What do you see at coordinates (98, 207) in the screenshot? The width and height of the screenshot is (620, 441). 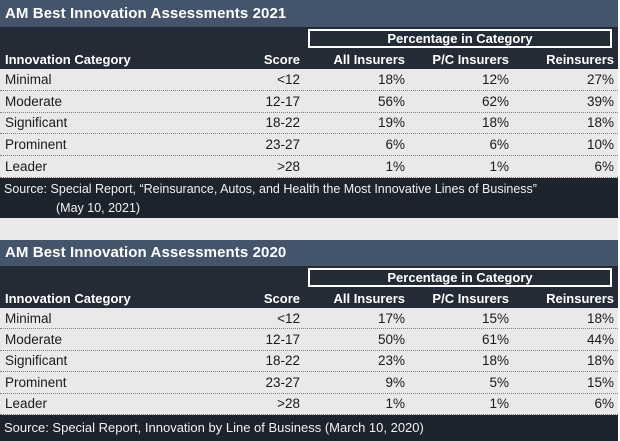 I see `source-line: (May 10, 2021)` at bounding box center [98, 207].